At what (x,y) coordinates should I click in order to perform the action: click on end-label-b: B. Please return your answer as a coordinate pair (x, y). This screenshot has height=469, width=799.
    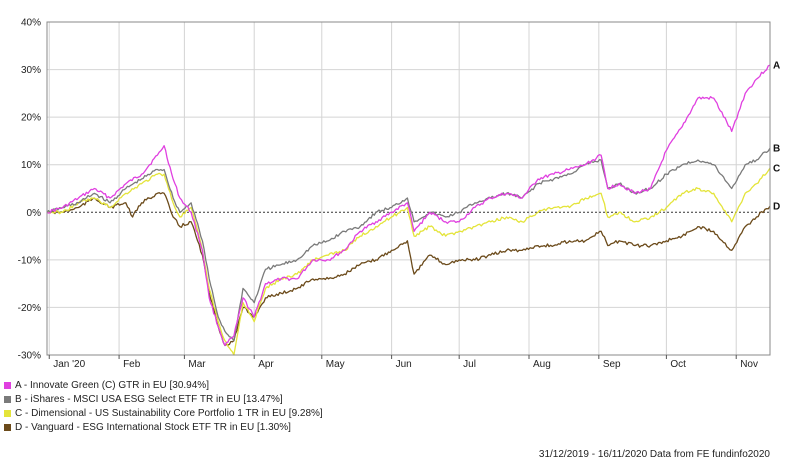
    Looking at the image, I should click on (776, 149).